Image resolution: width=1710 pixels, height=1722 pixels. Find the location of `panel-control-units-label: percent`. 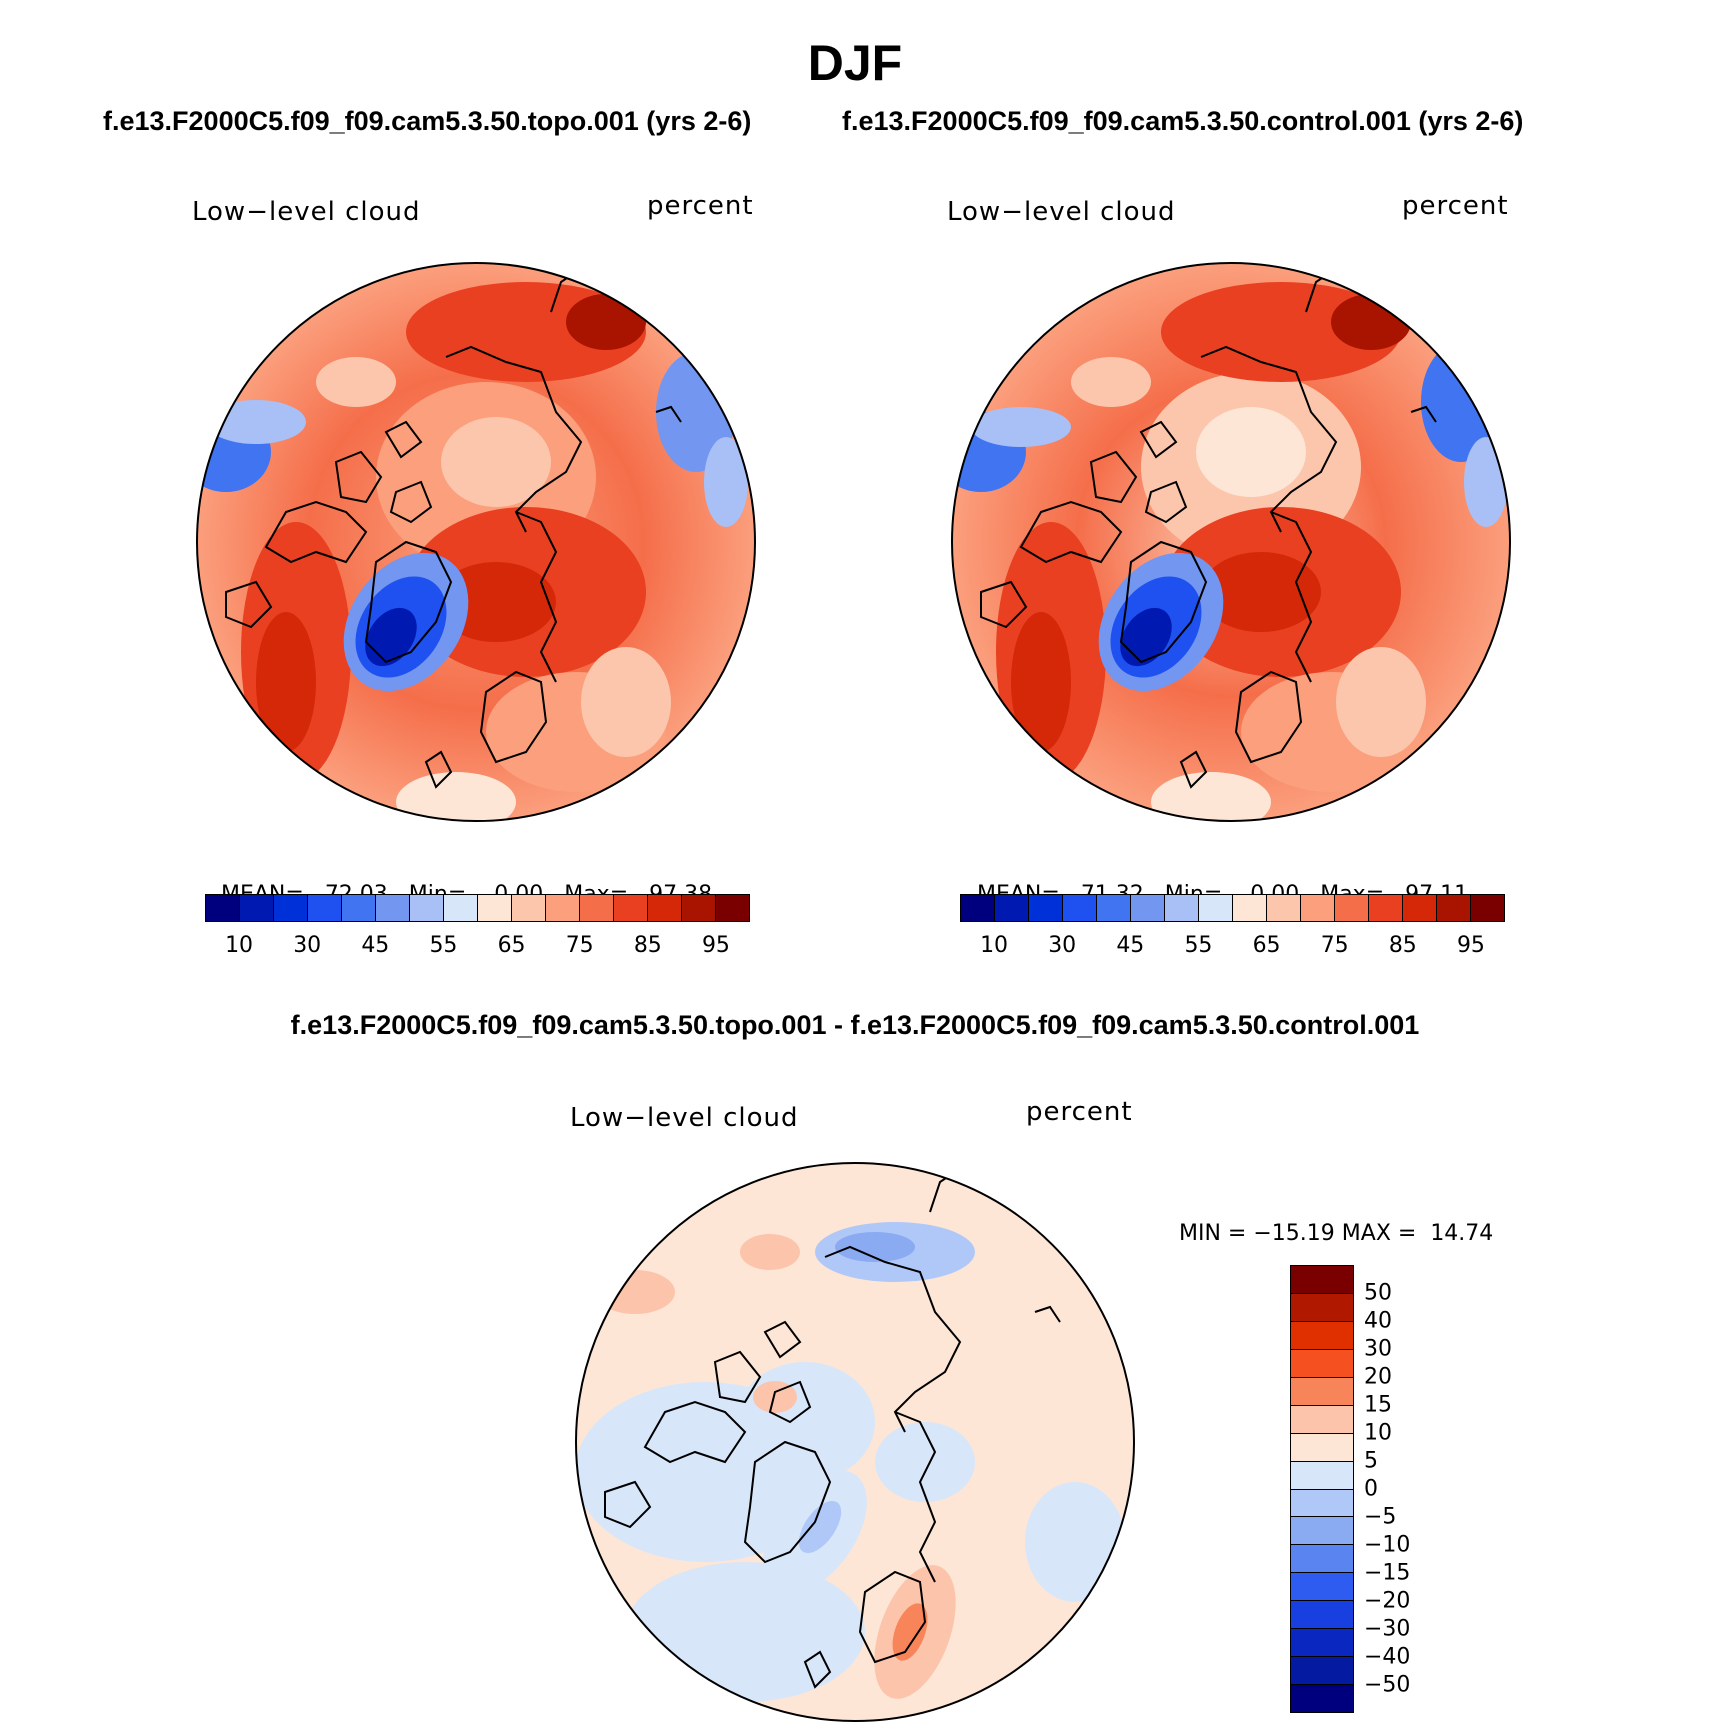

panel-control-units-label: percent is located at coordinates (1455, 206).